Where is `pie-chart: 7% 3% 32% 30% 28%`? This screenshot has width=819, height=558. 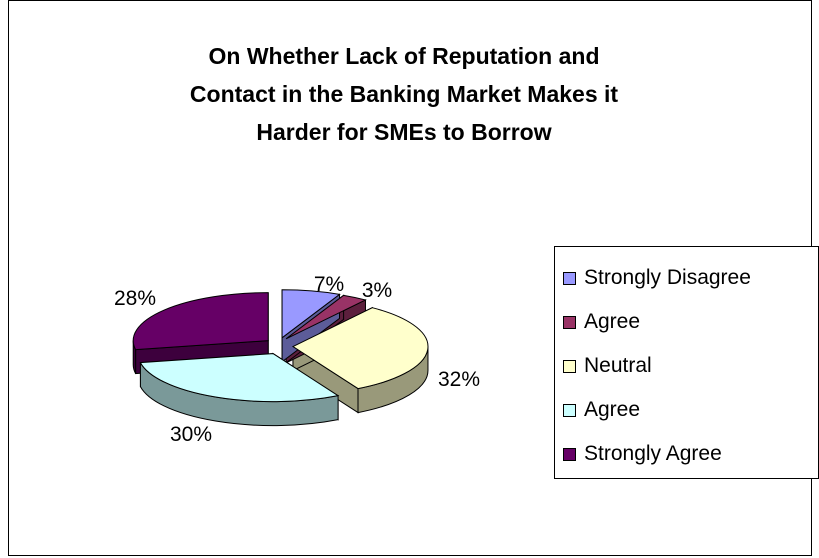 pie-chart: 7% 3% 32% 30% 28% is located at coordinates (297, 359).